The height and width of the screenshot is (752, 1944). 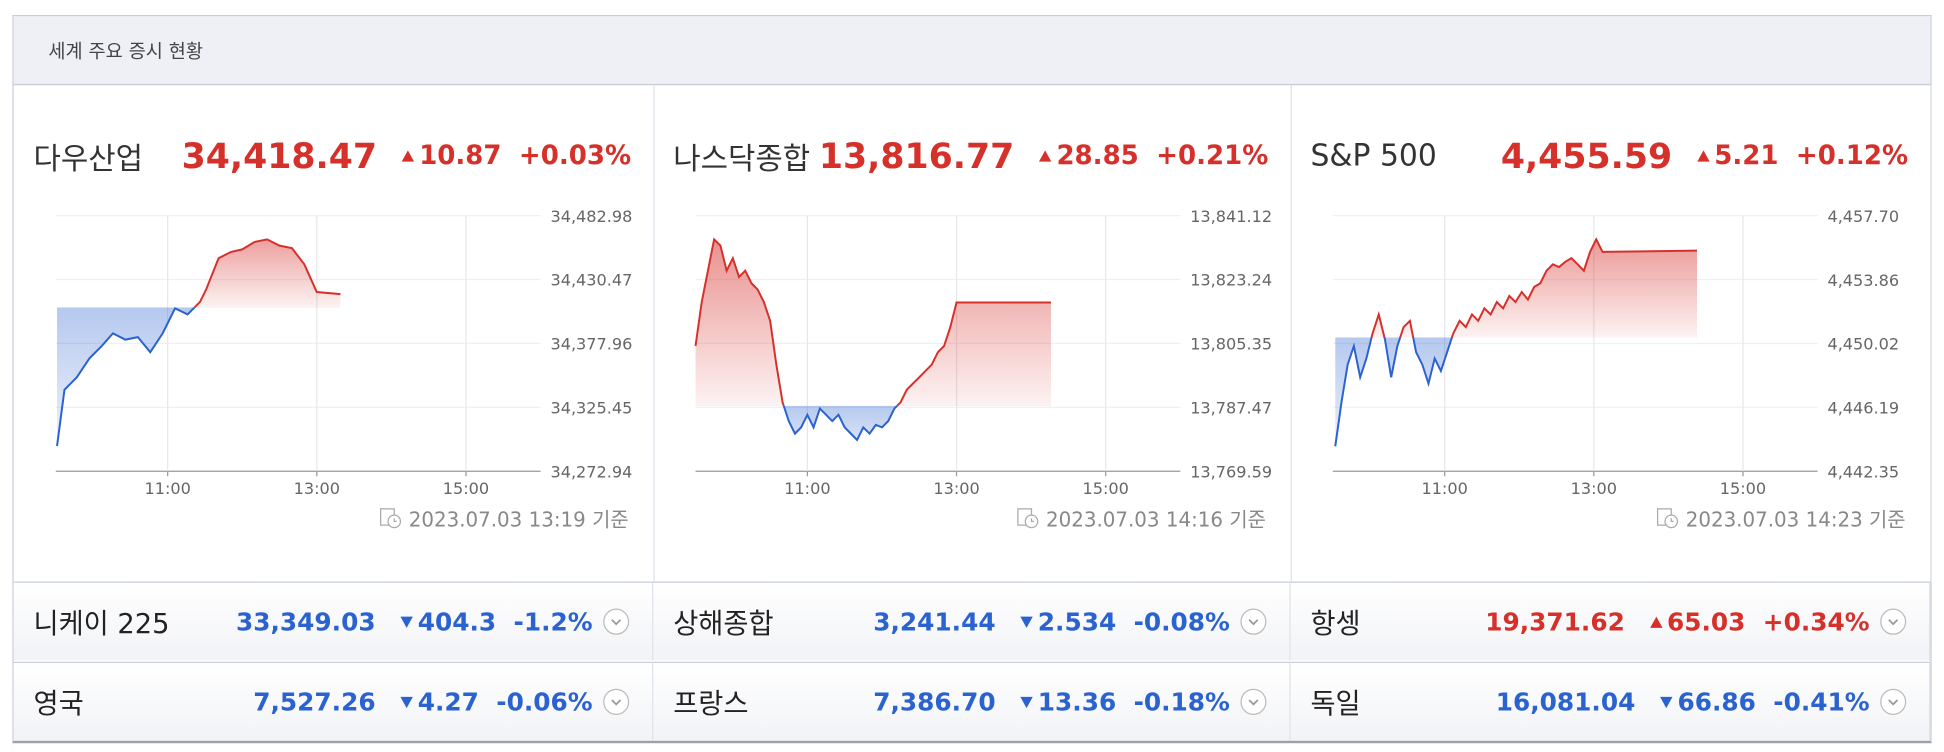 I want to click on row-change: 2.534, so click(x=1077, y=621).